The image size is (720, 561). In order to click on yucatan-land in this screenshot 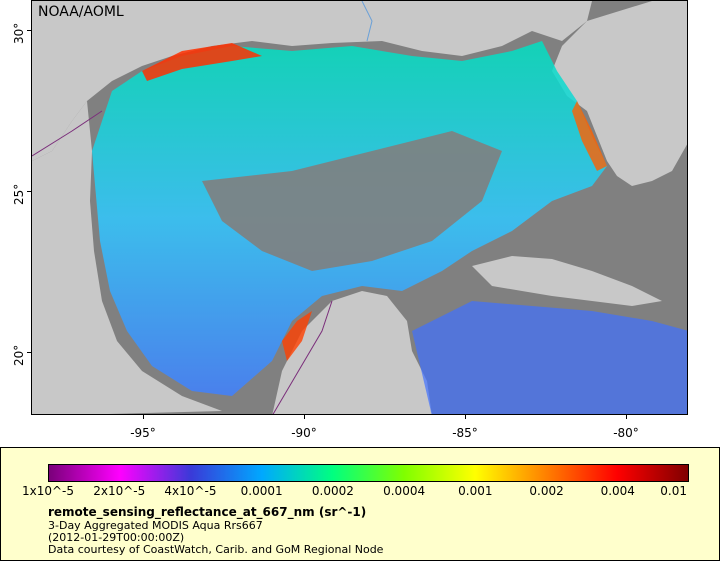, I will do `click(352, 352)`.